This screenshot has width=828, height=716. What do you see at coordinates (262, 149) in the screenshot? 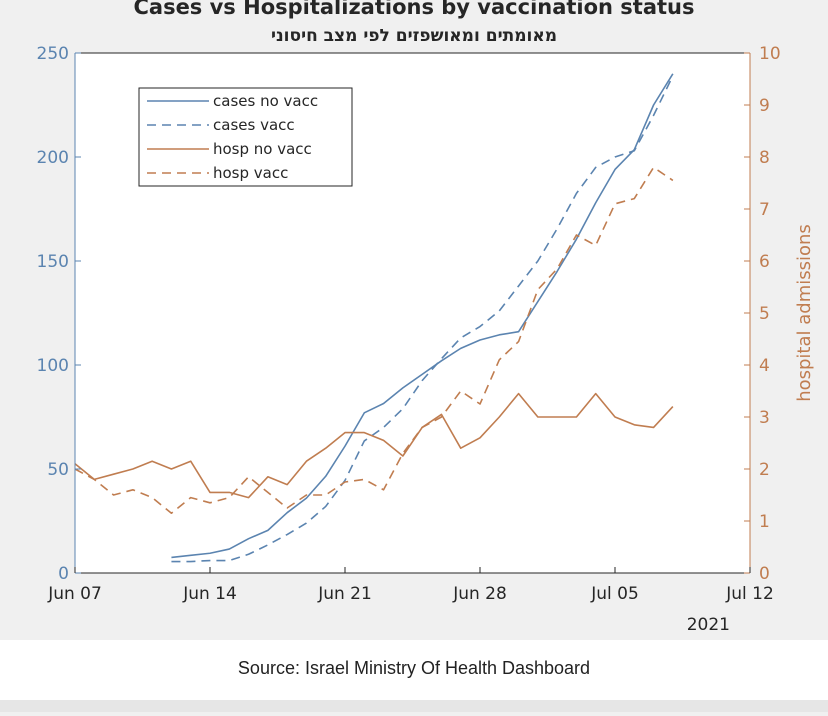
I see `legend-label-hosp-no-vacc: hosp no vacc` at bounding box center [262, 149].